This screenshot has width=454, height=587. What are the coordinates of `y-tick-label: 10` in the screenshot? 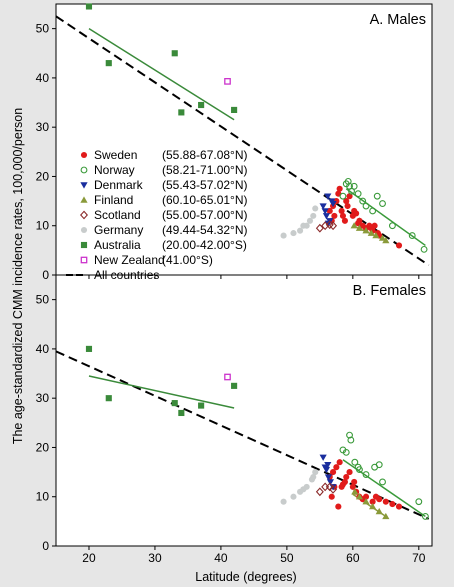 It's located at (43, 497).